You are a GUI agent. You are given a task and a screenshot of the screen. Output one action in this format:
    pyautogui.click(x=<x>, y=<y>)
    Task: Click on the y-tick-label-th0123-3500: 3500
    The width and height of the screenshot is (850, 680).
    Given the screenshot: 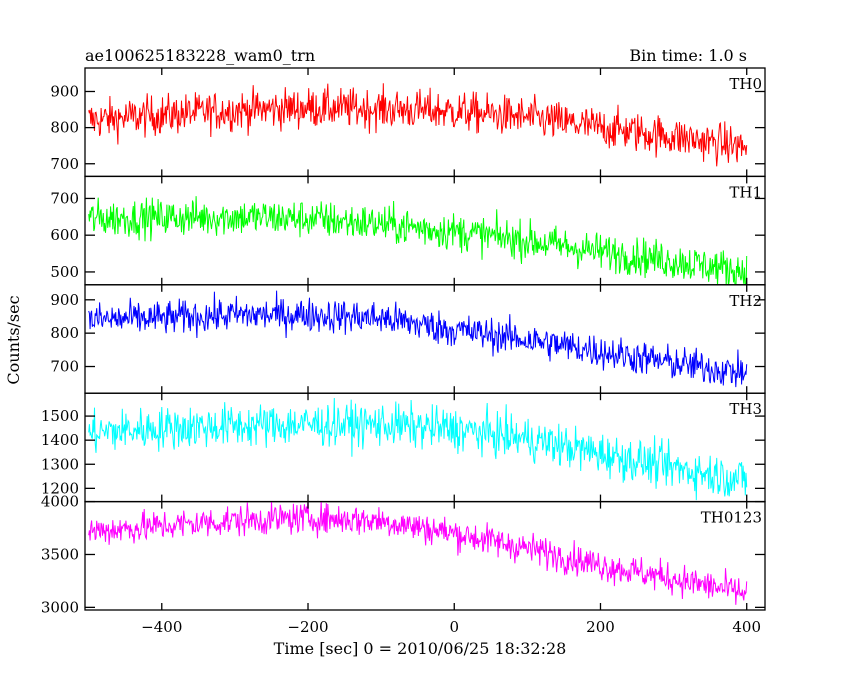 What is the action you would take?
    pyautogui.click(x=60, y=554)
    